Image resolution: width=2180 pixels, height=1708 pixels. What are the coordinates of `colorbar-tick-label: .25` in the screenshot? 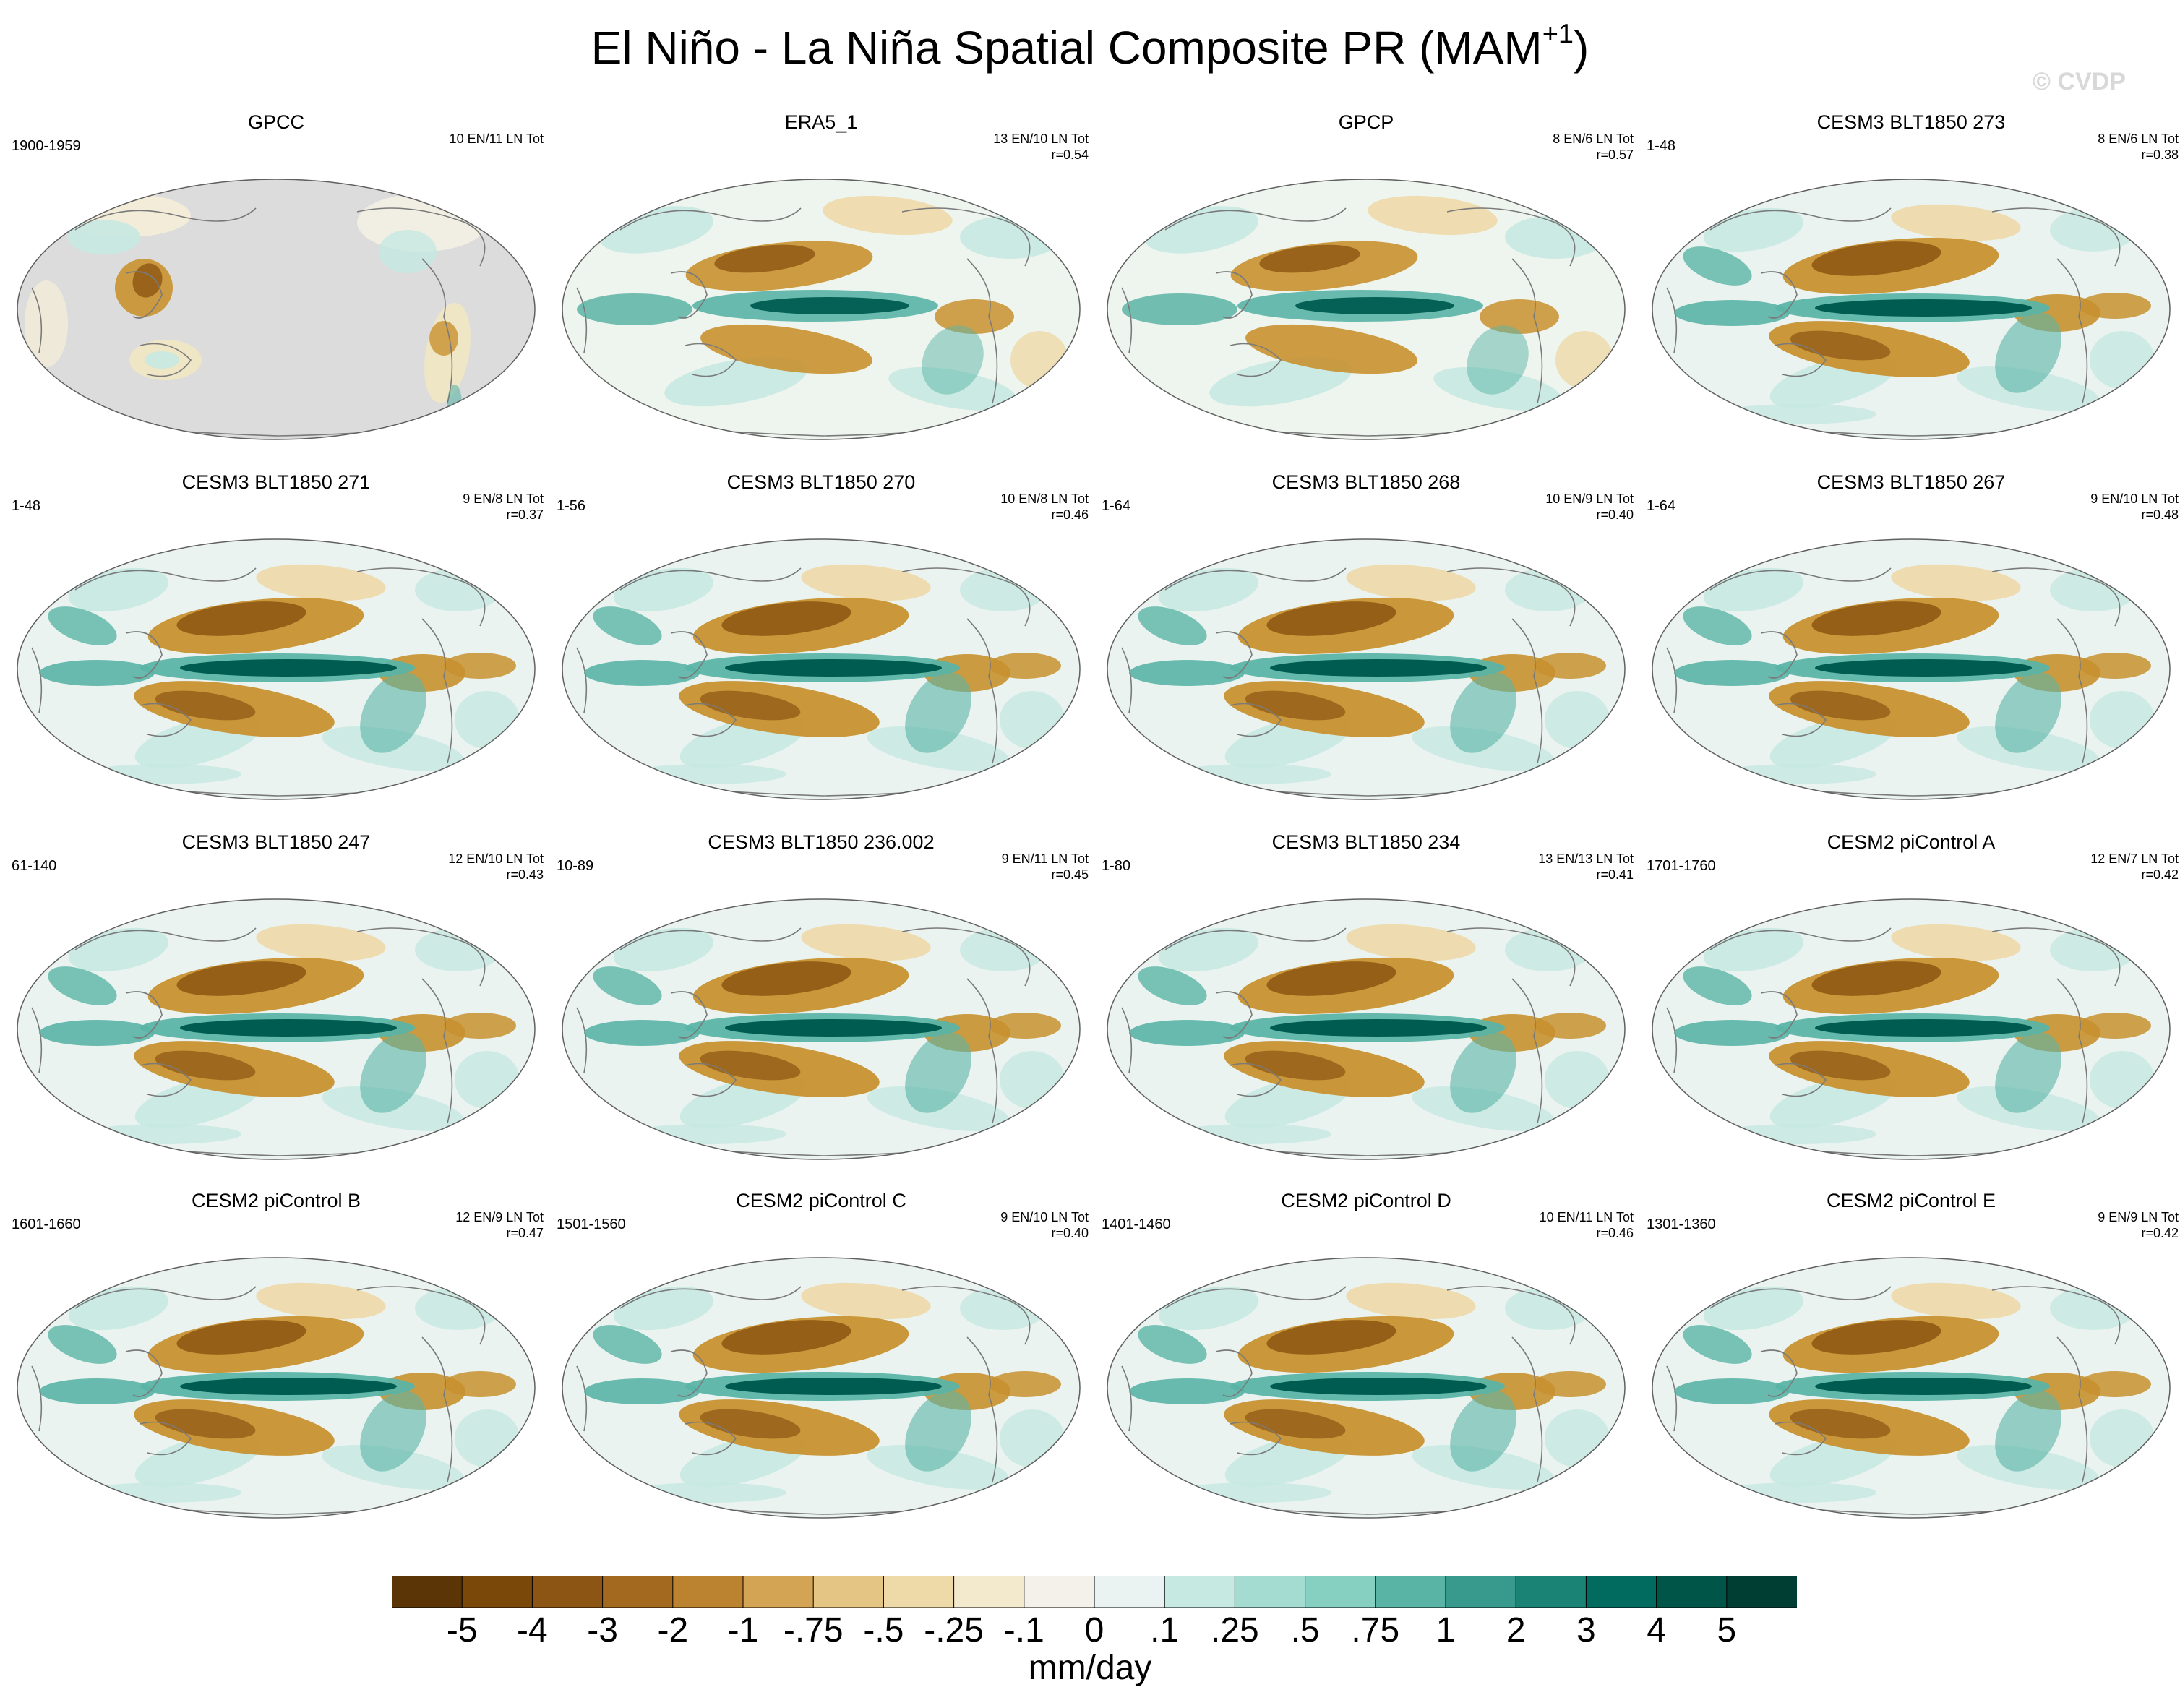 It's located at (1235, 1630).